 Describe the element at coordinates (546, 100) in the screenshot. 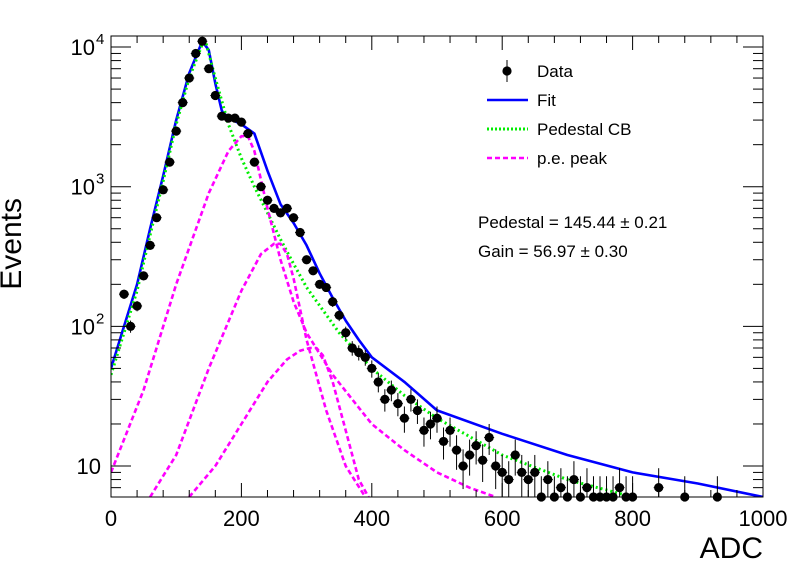

I see `legend-label: Fit` at that location.